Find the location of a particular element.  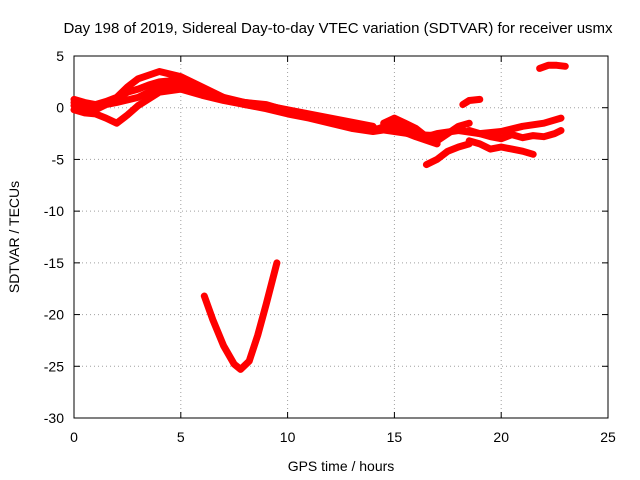

x-tick-label: 25 is located at coordinates (608, 437).